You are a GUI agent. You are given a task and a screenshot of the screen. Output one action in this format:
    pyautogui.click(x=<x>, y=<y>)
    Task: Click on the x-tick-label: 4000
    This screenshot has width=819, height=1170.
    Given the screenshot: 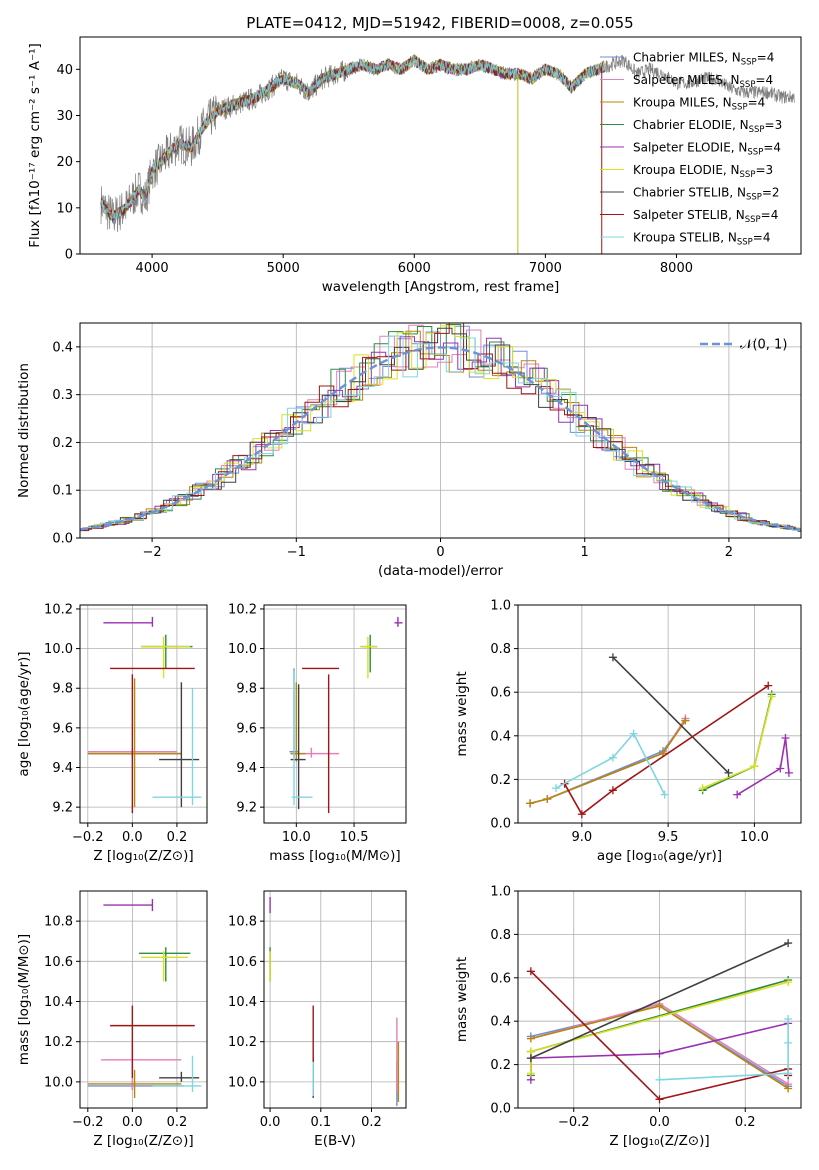 What is the action you would take?
    pyautogui.click(x=152, y=268)
    